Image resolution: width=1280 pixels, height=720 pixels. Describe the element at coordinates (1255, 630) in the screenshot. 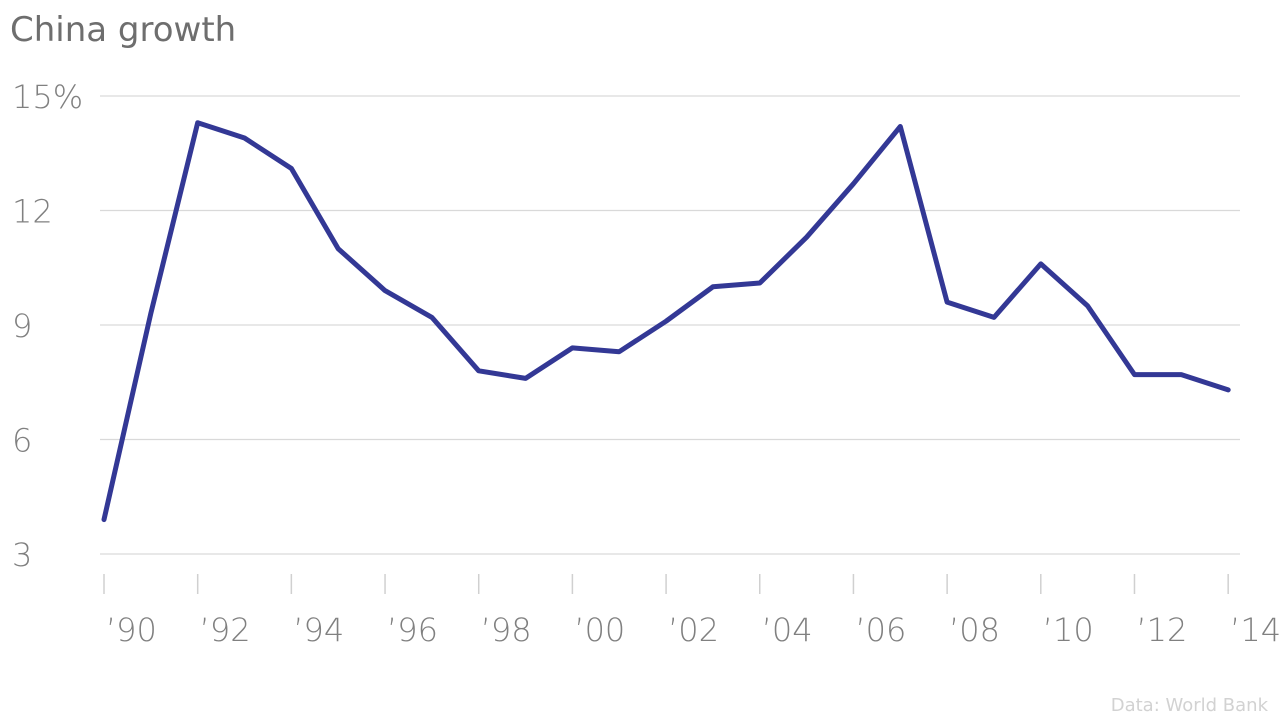

I see `x-tick-label-2014: ’14` at that location.